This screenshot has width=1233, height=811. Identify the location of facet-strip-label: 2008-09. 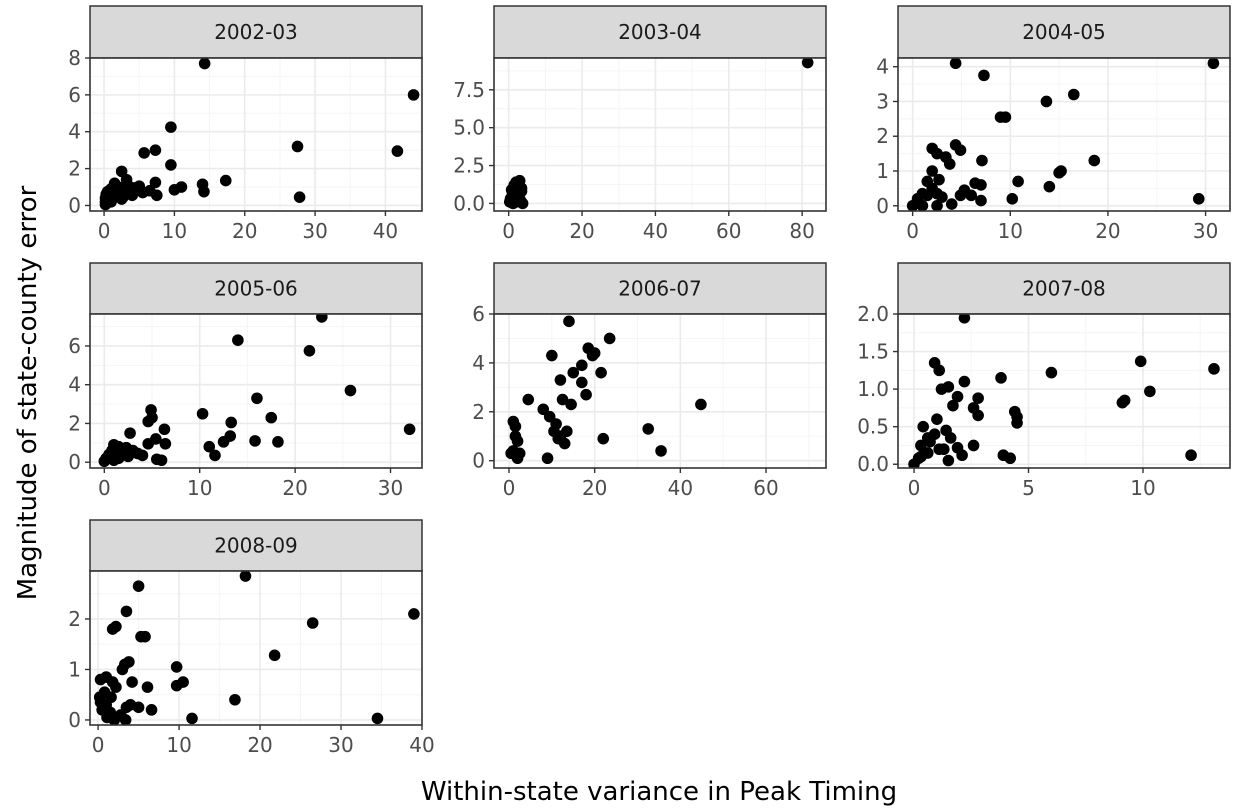
(256, 546).